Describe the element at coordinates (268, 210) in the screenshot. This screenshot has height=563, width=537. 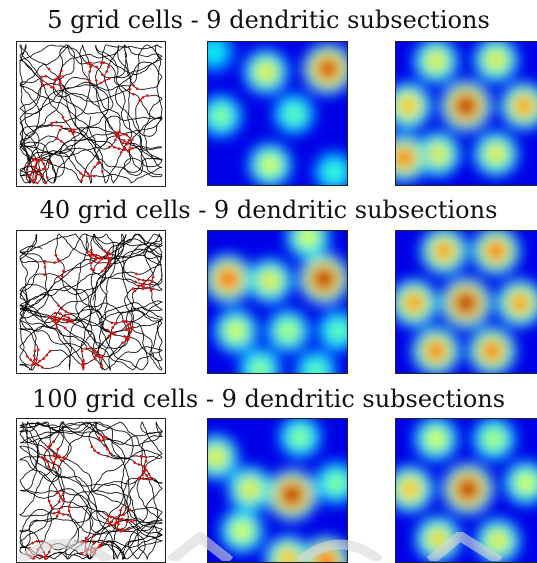
I see `row-title-40-grid-cells: 40 grid cells - 9 dendritic subsections` at that location.